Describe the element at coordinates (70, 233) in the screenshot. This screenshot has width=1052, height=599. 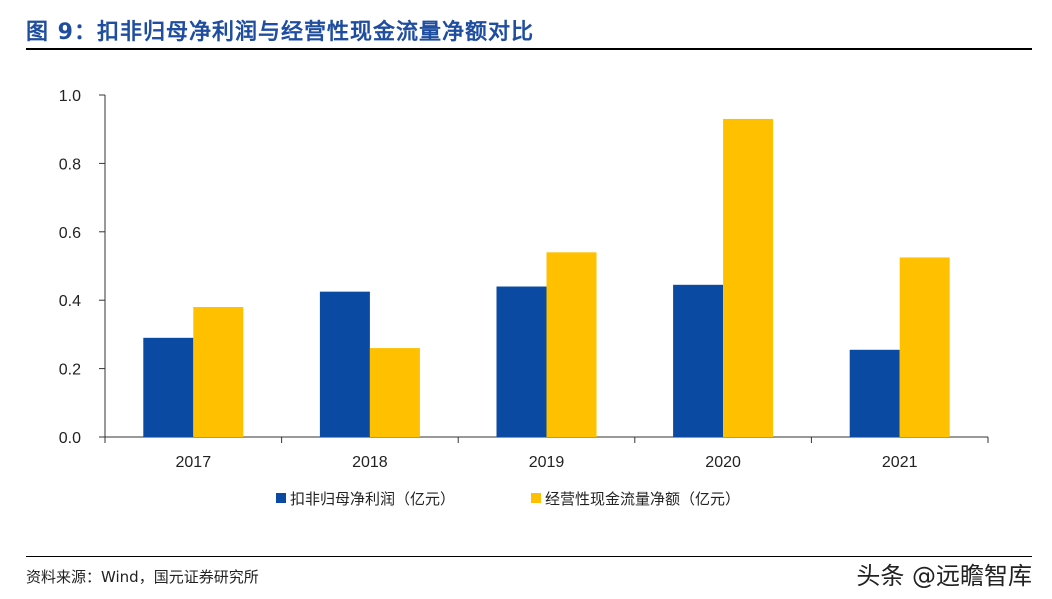
I see `y-tick-label: 0.6` at that location.